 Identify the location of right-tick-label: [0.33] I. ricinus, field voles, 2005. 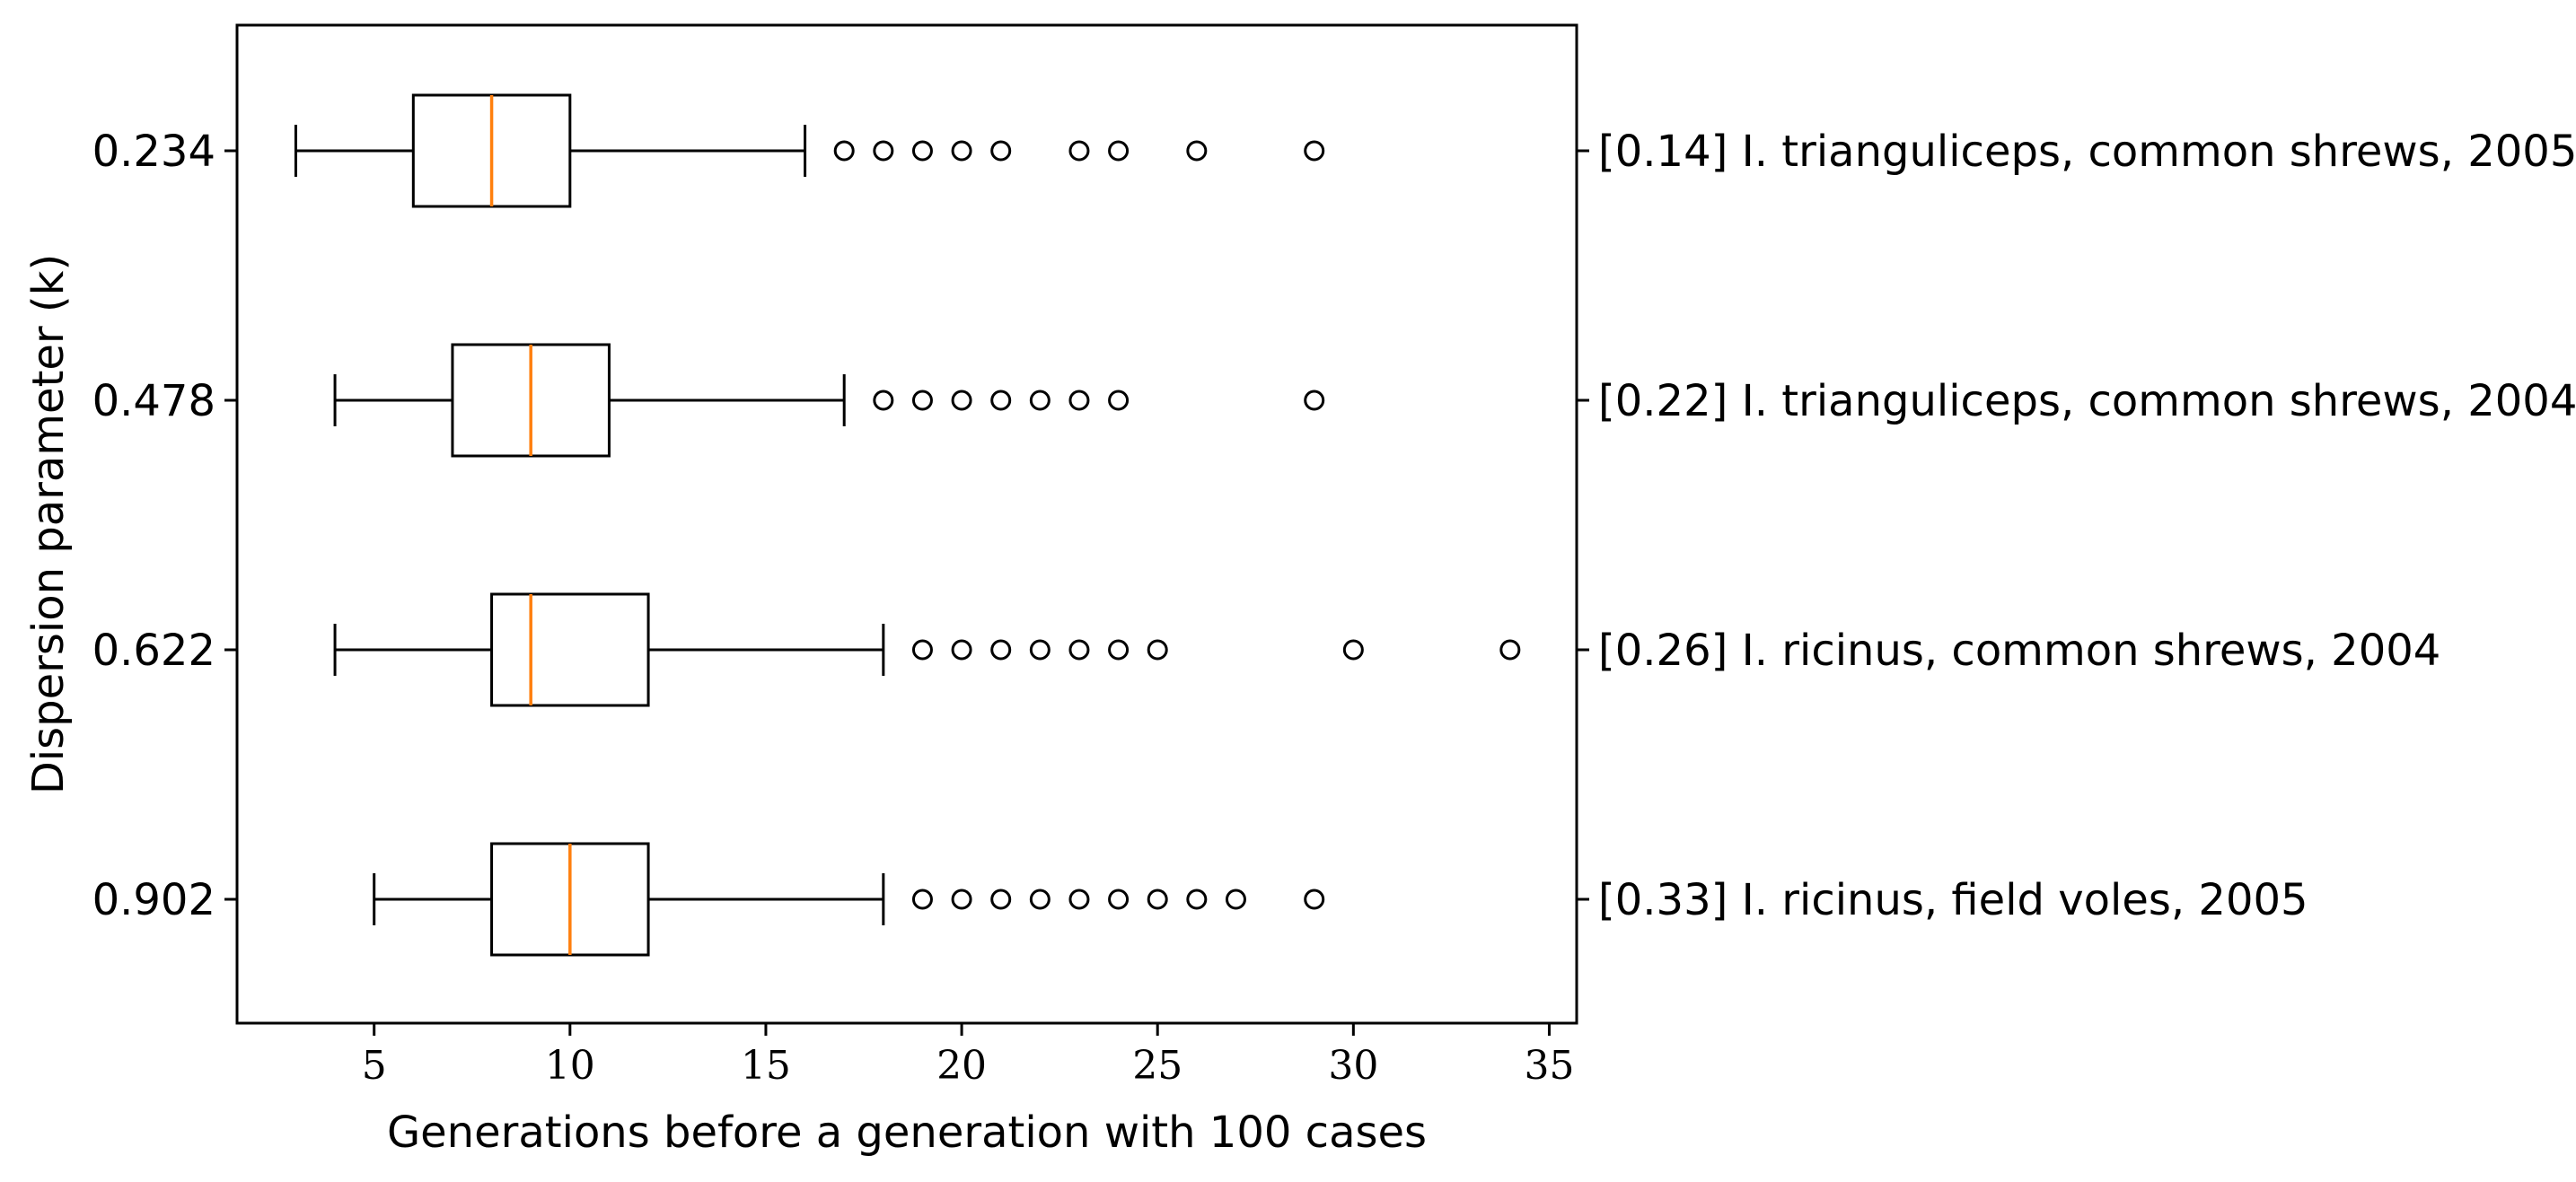
(1953, 900).